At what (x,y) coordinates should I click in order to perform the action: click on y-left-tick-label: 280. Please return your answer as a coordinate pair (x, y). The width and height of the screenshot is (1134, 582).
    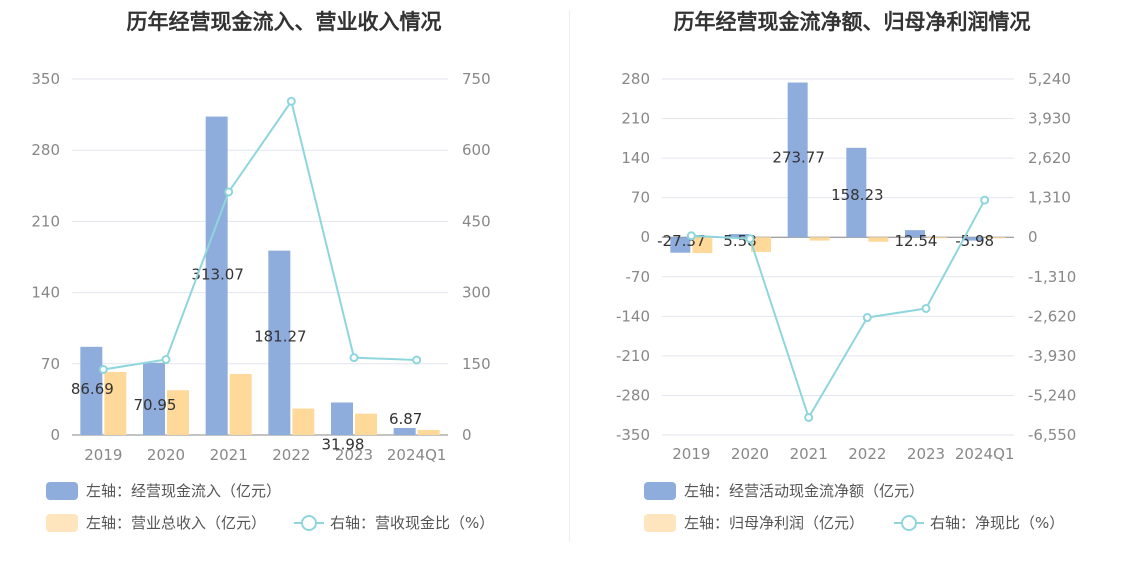
    Looking at the image, I should click on (635, 79).